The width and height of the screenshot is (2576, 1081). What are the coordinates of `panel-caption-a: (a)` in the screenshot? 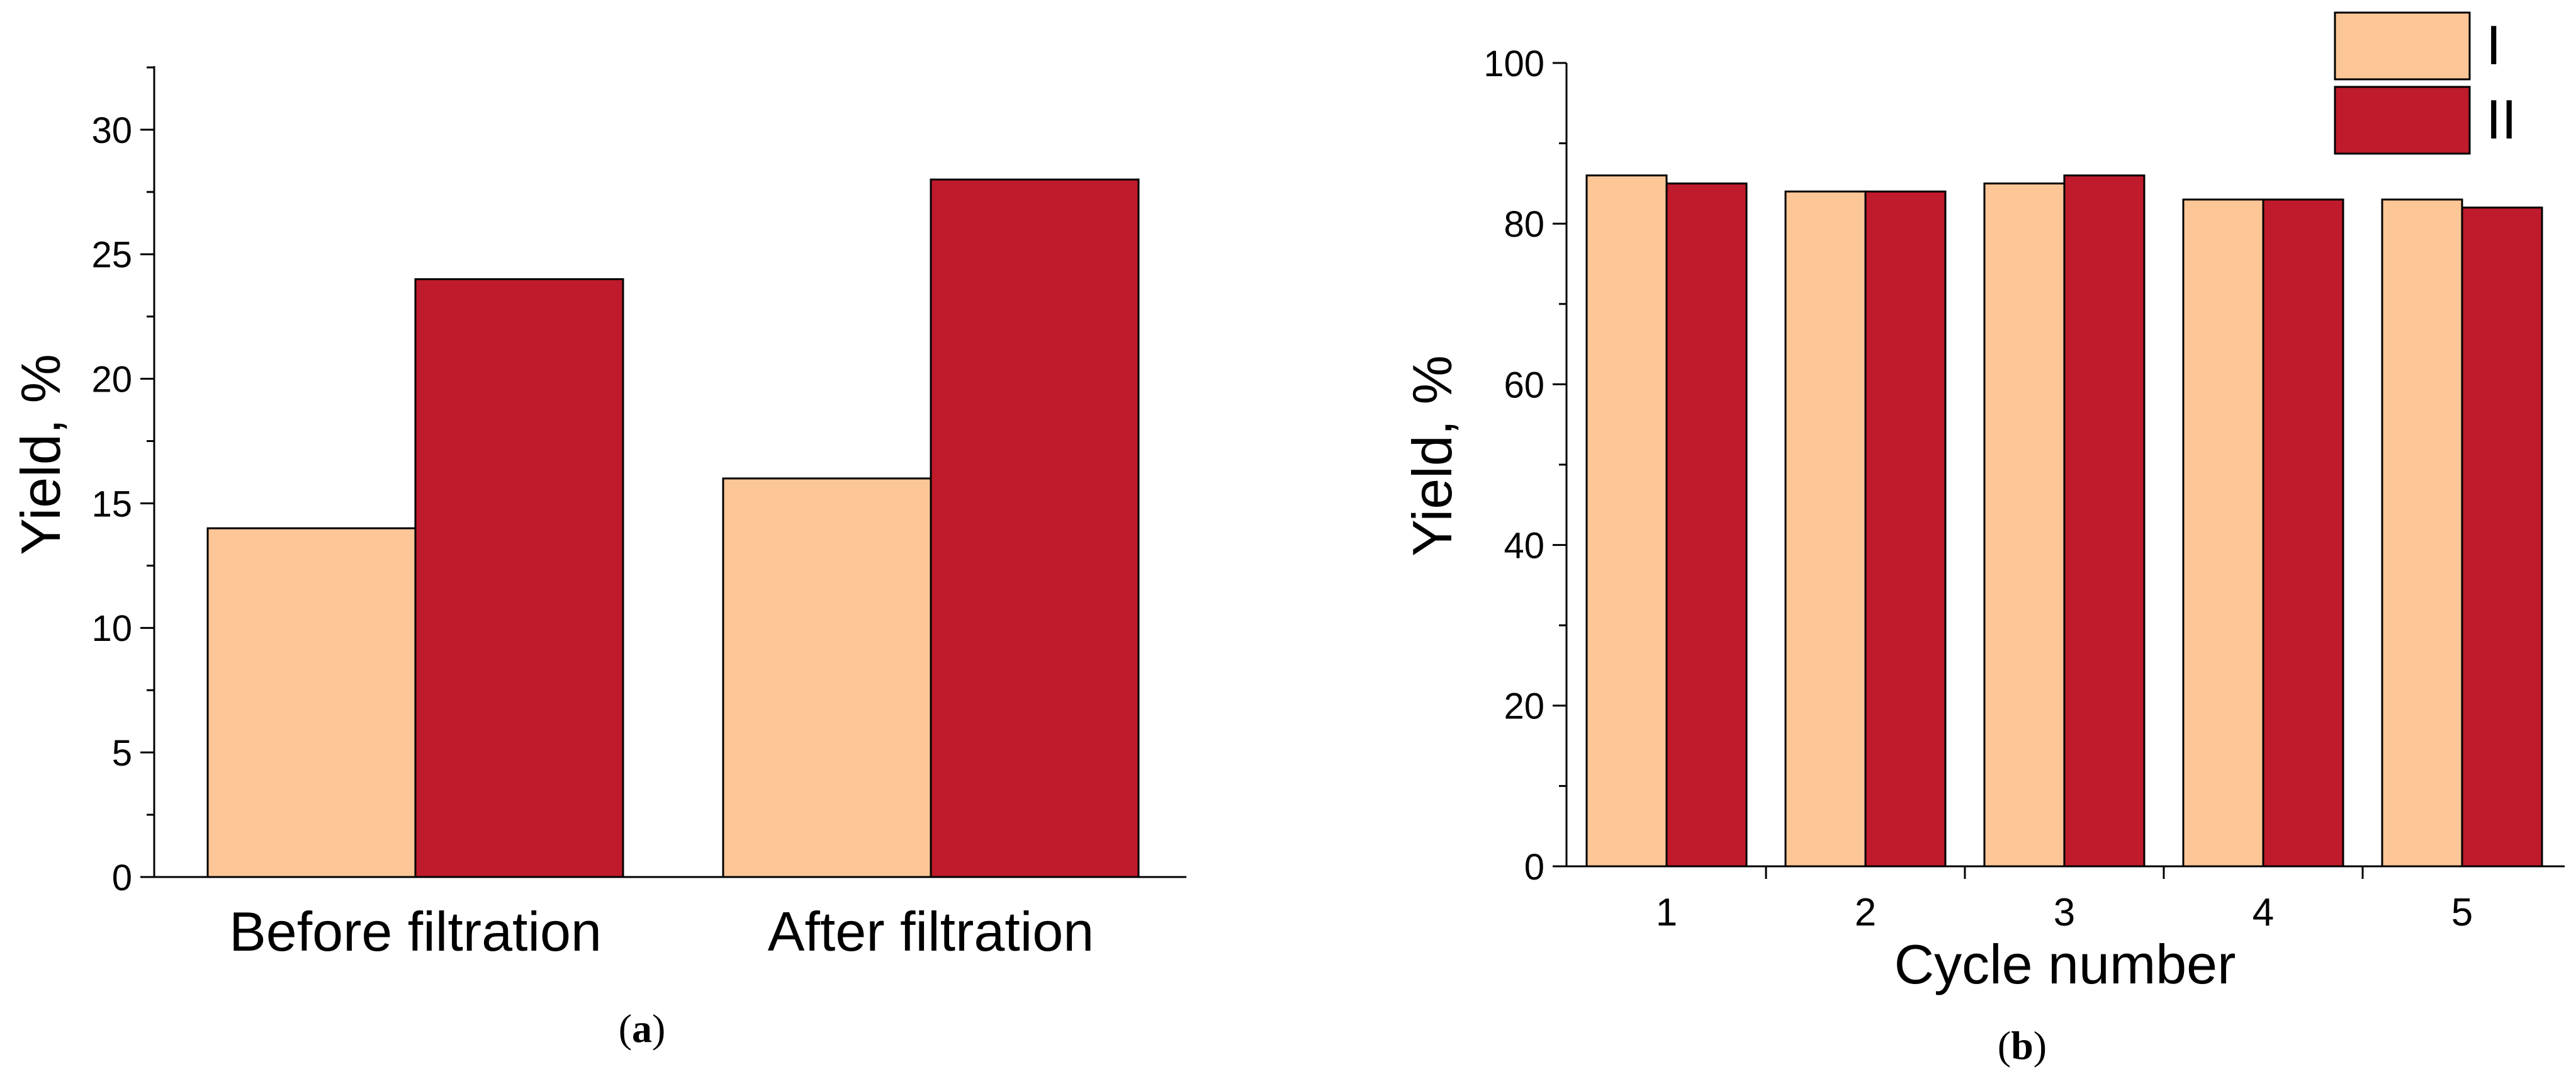 It's located at (642, 1028).